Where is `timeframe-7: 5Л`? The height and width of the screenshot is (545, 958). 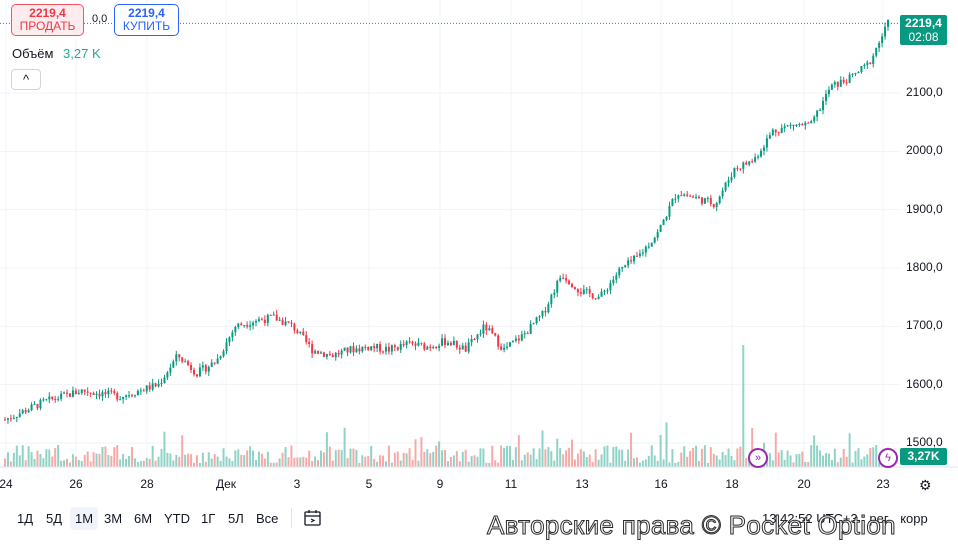 timeframe-7: 5Л is located at coordinates (236, 518).